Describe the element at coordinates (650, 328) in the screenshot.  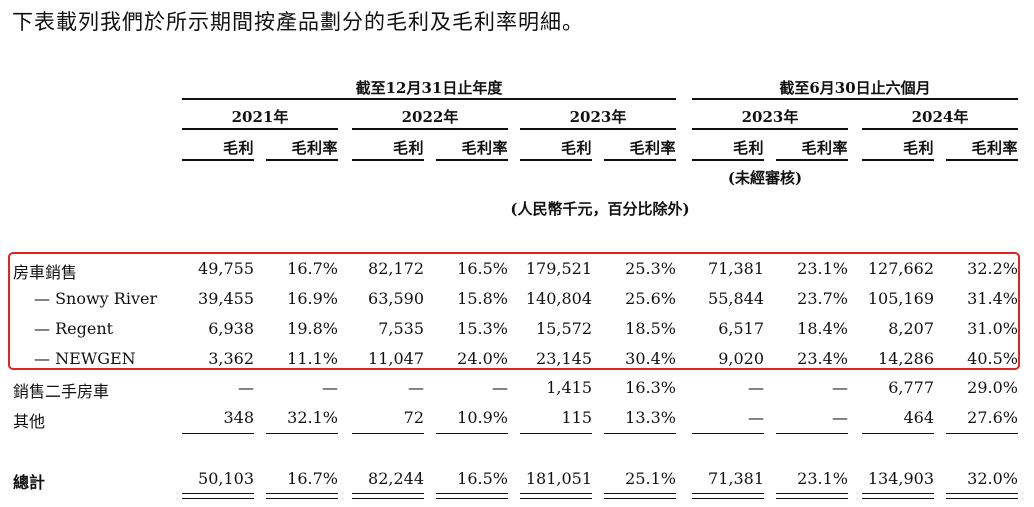
I see `table-cell: 18.5%` at that location.